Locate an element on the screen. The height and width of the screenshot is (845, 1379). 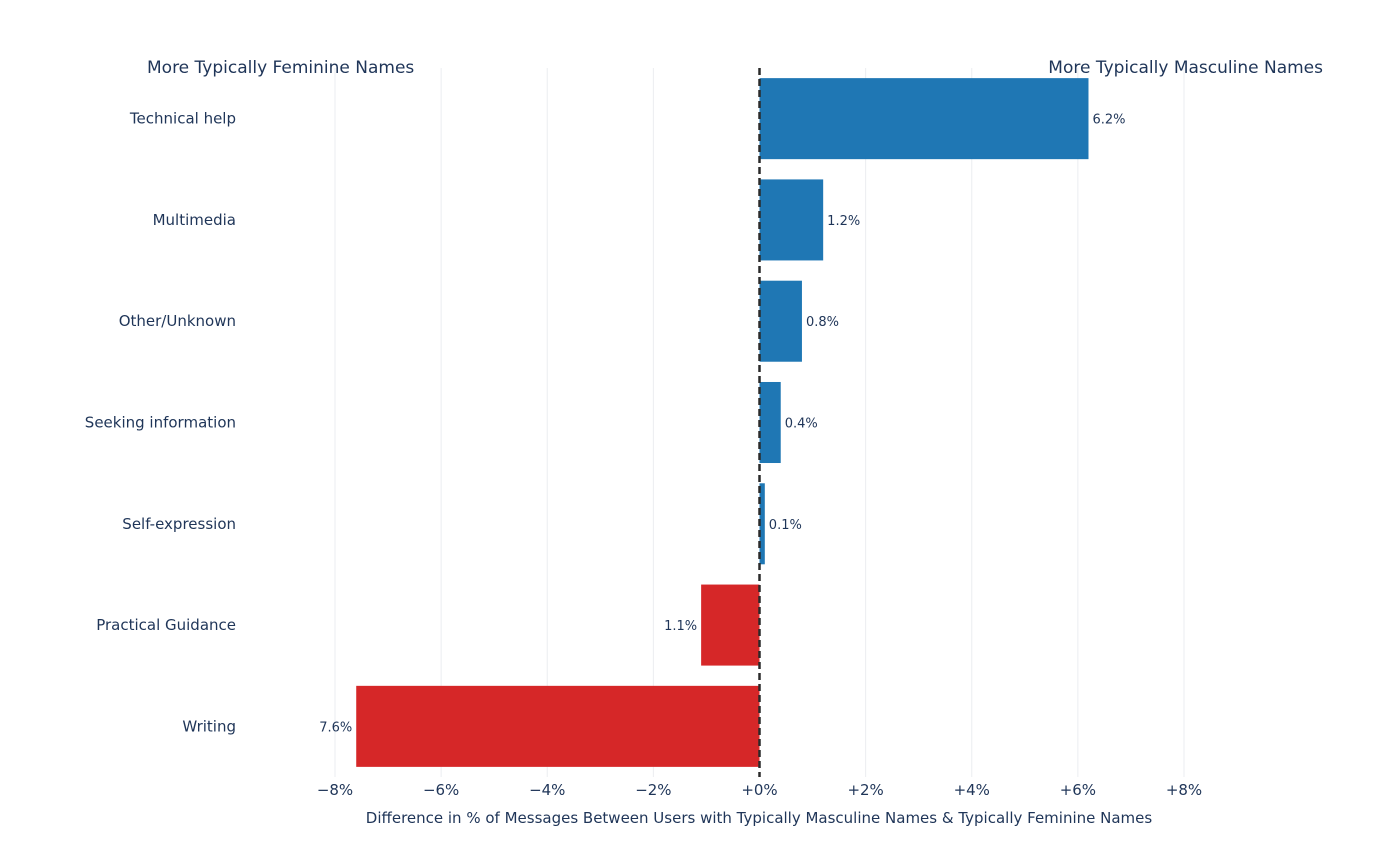
x-tick-label: +0% is located at coordinates (759, 790).